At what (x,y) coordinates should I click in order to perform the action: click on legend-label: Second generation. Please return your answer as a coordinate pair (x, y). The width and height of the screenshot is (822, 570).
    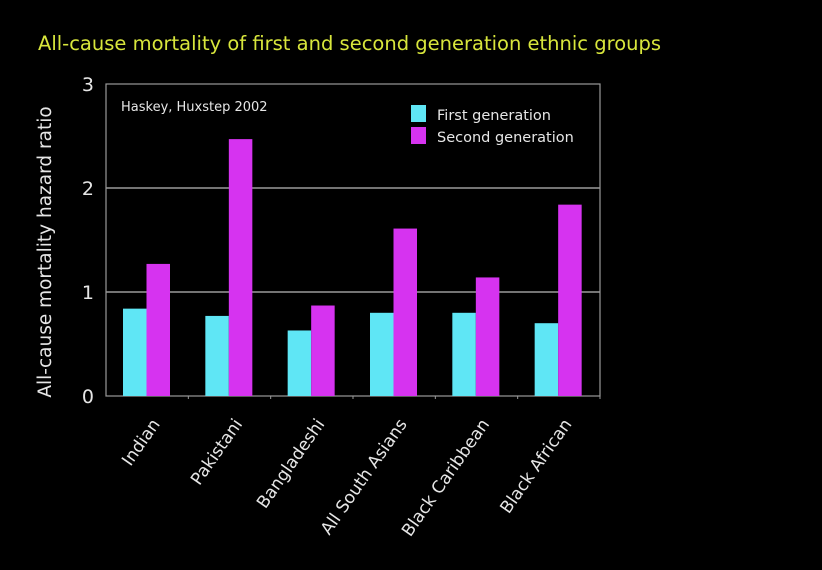
    Looking at the image, I should click on (505, 138).